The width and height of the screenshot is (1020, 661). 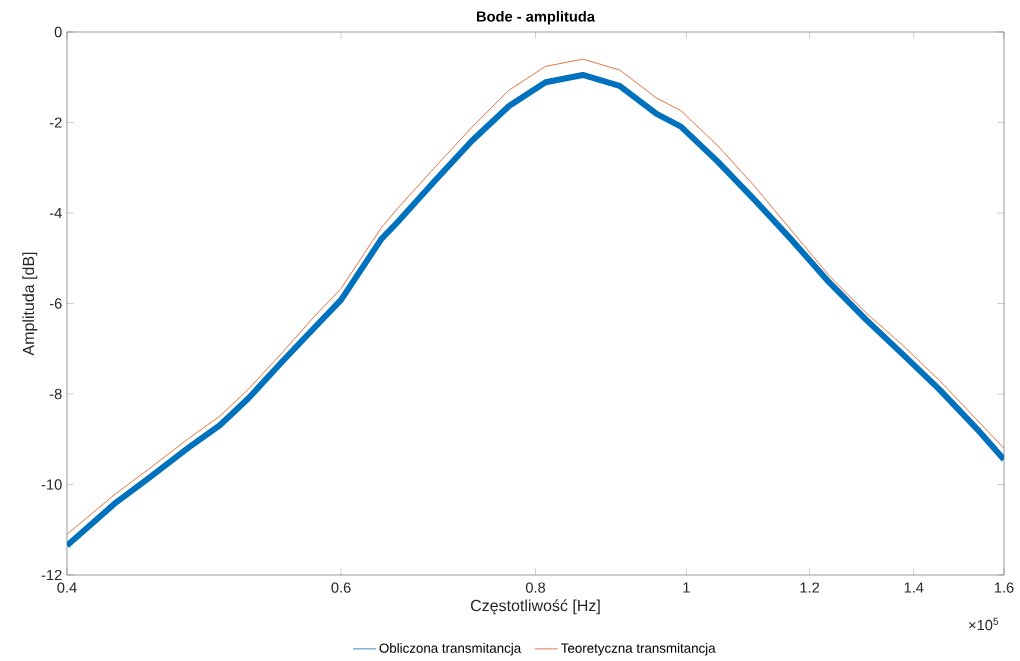 I want to click on x-axis-title: Częstotliwość [Hz], so click(x=535, y=607).